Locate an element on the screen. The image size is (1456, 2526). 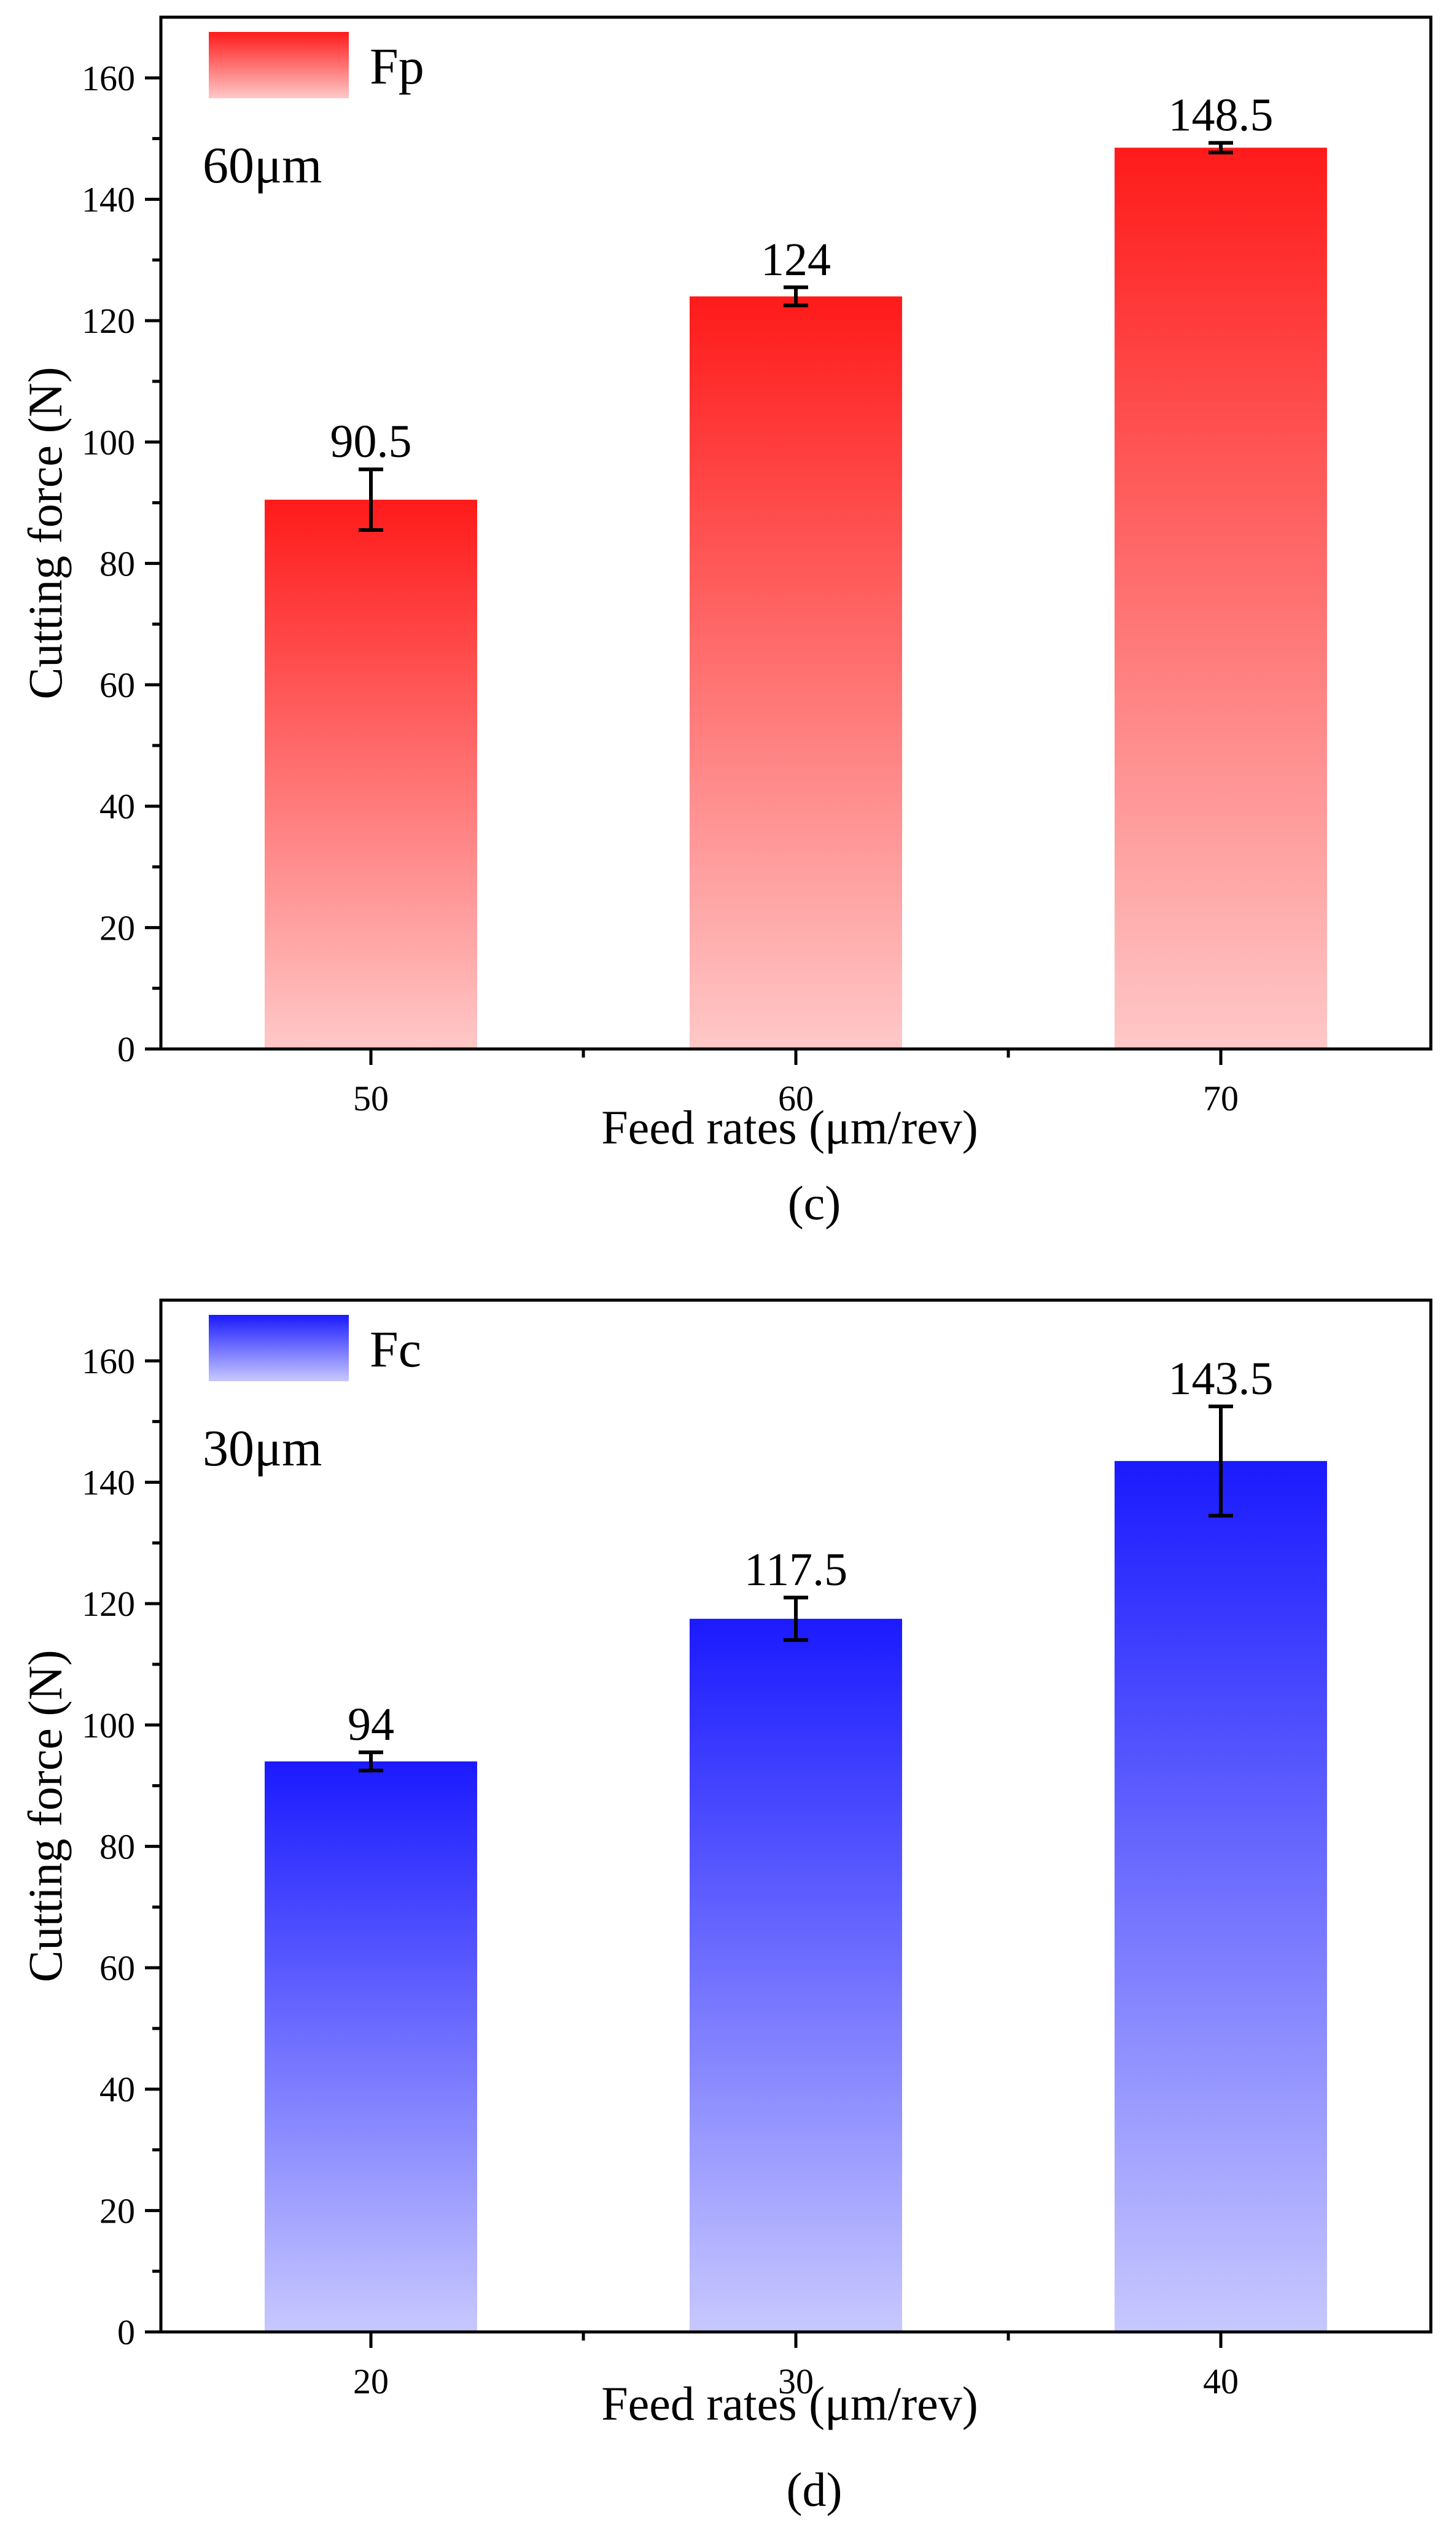
chart-note: 30μm is located at coordinates (262, 1448).